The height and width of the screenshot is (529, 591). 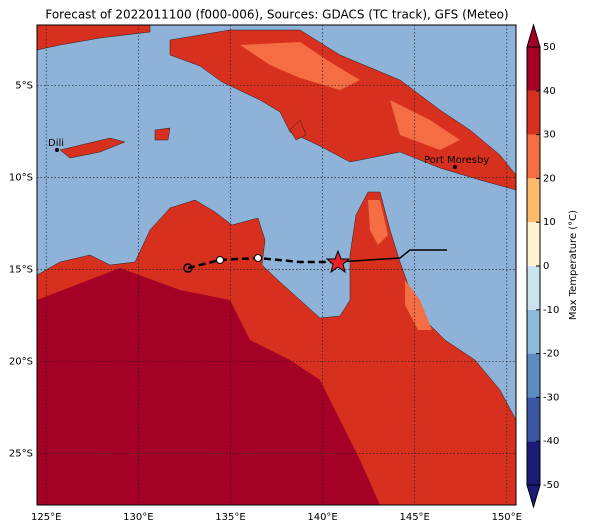 What do you see at coordinates (549, 135) in the screenshot?
I see `colorbar-tick-label: 30` at bounding box center [549, 135].